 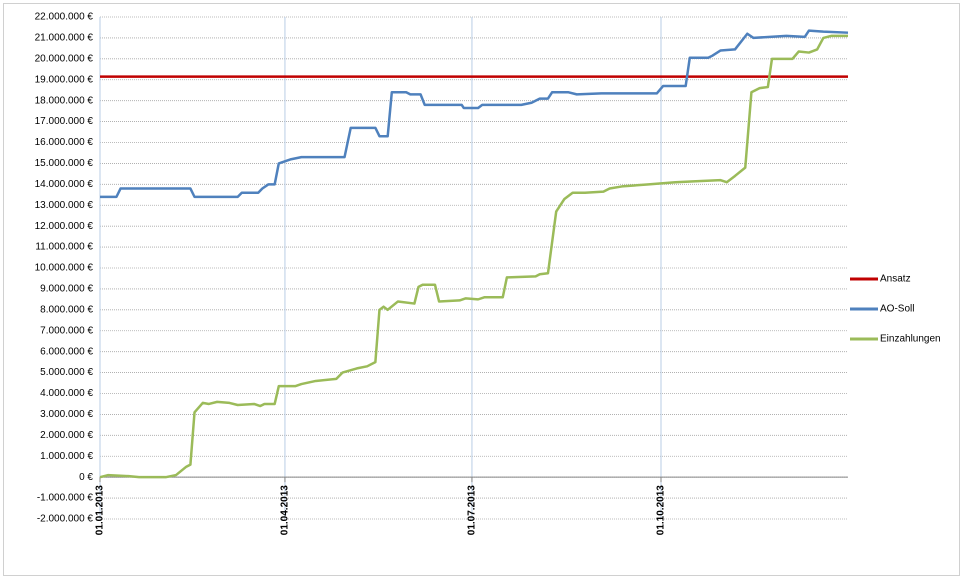 What do you see at coordinates (64, 100) in the screenshot?
I see `y-tick-label: 18.000.000 €` at bounding box center [64, 100].